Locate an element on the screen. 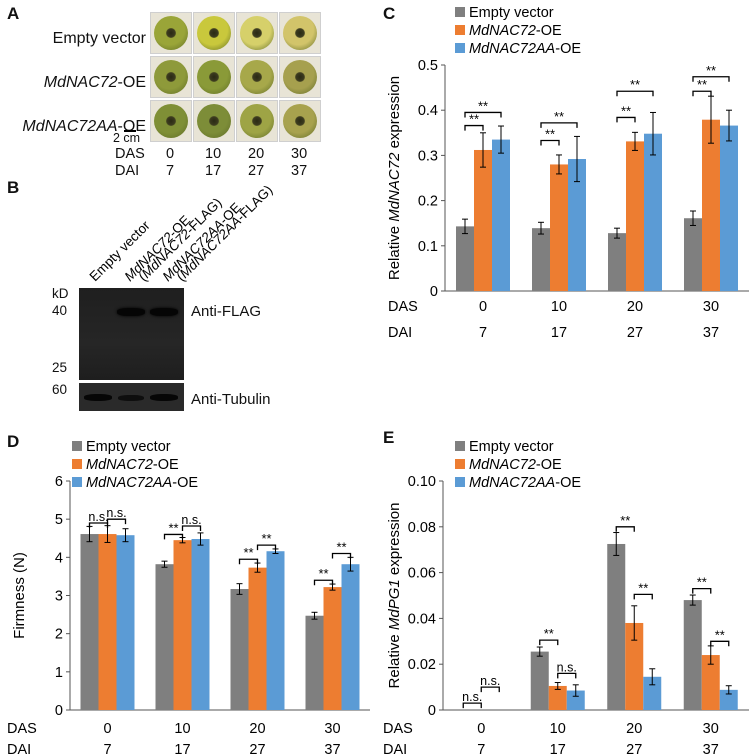 The height and width of the screenshot is (756, 750). marker-25: 25 is located at coordinates (60, 367).